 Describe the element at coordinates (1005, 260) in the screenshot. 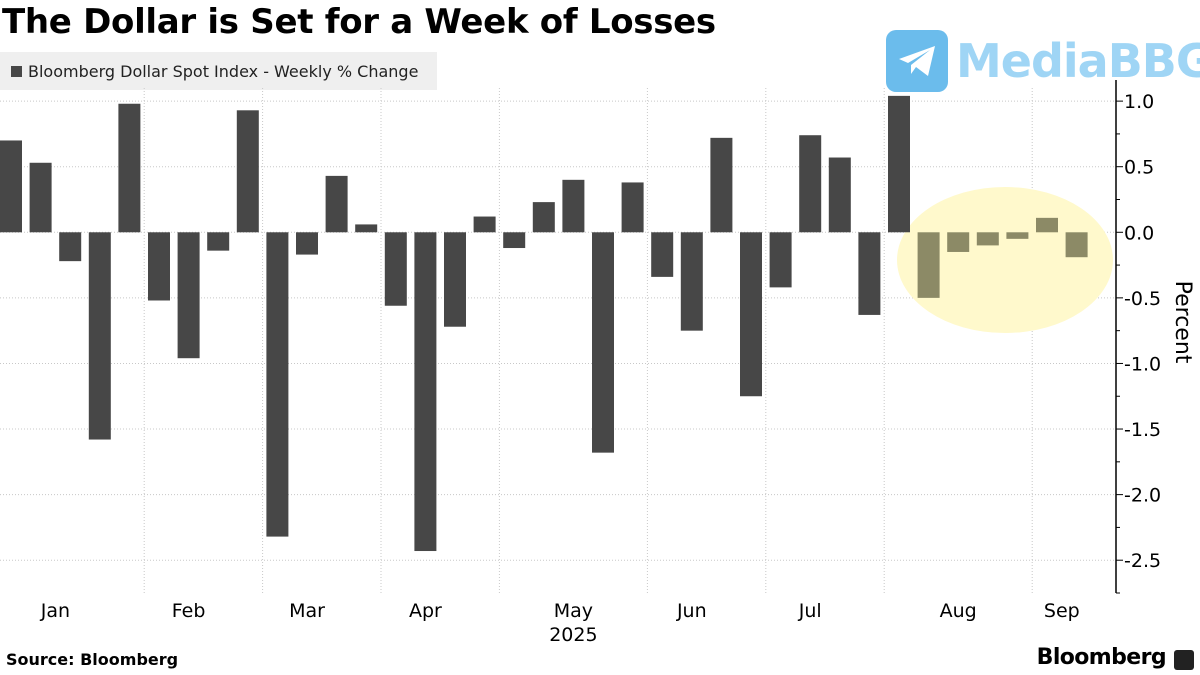

I see `highlight-ellipse` at that location.